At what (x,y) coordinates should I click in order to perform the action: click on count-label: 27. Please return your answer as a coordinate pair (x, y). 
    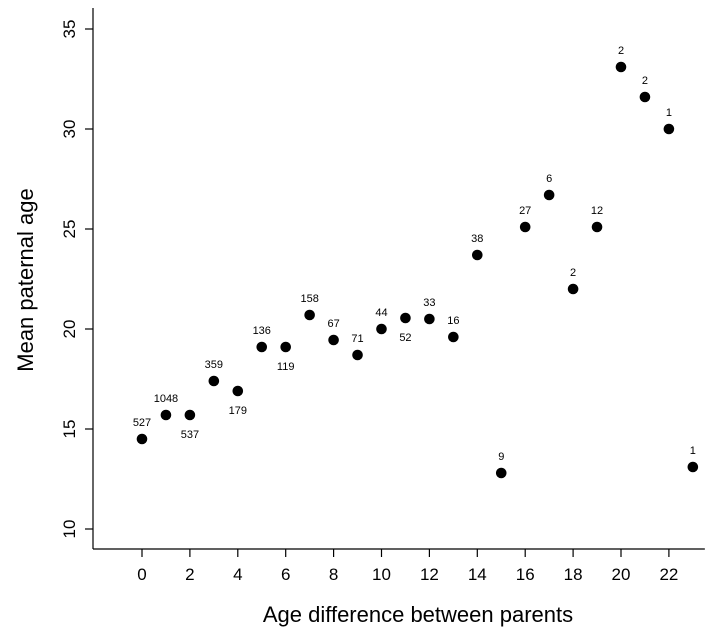
    Looking at the image, I should click on (525, 211).